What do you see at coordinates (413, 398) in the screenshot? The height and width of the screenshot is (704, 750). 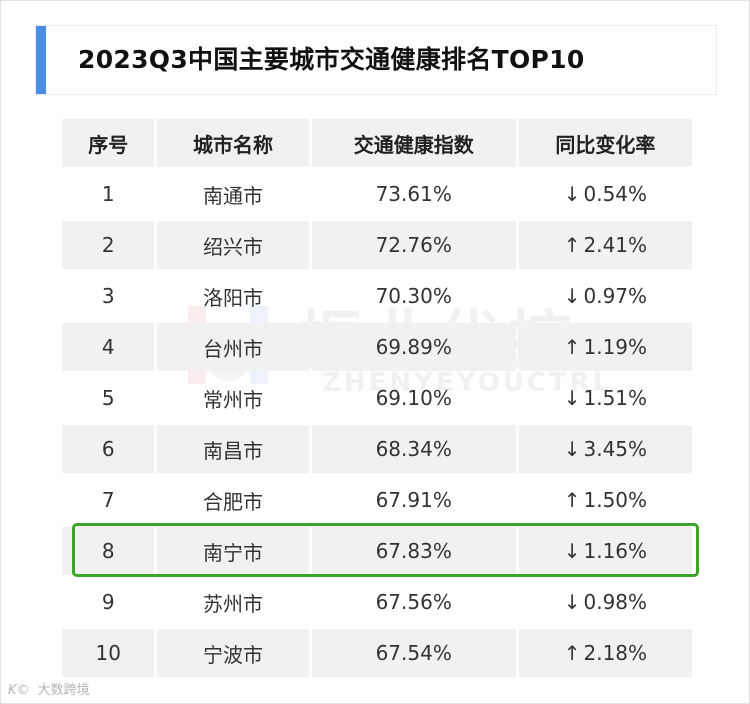 I see `index-cell: 69.10%` at bounding box center [413, 398].